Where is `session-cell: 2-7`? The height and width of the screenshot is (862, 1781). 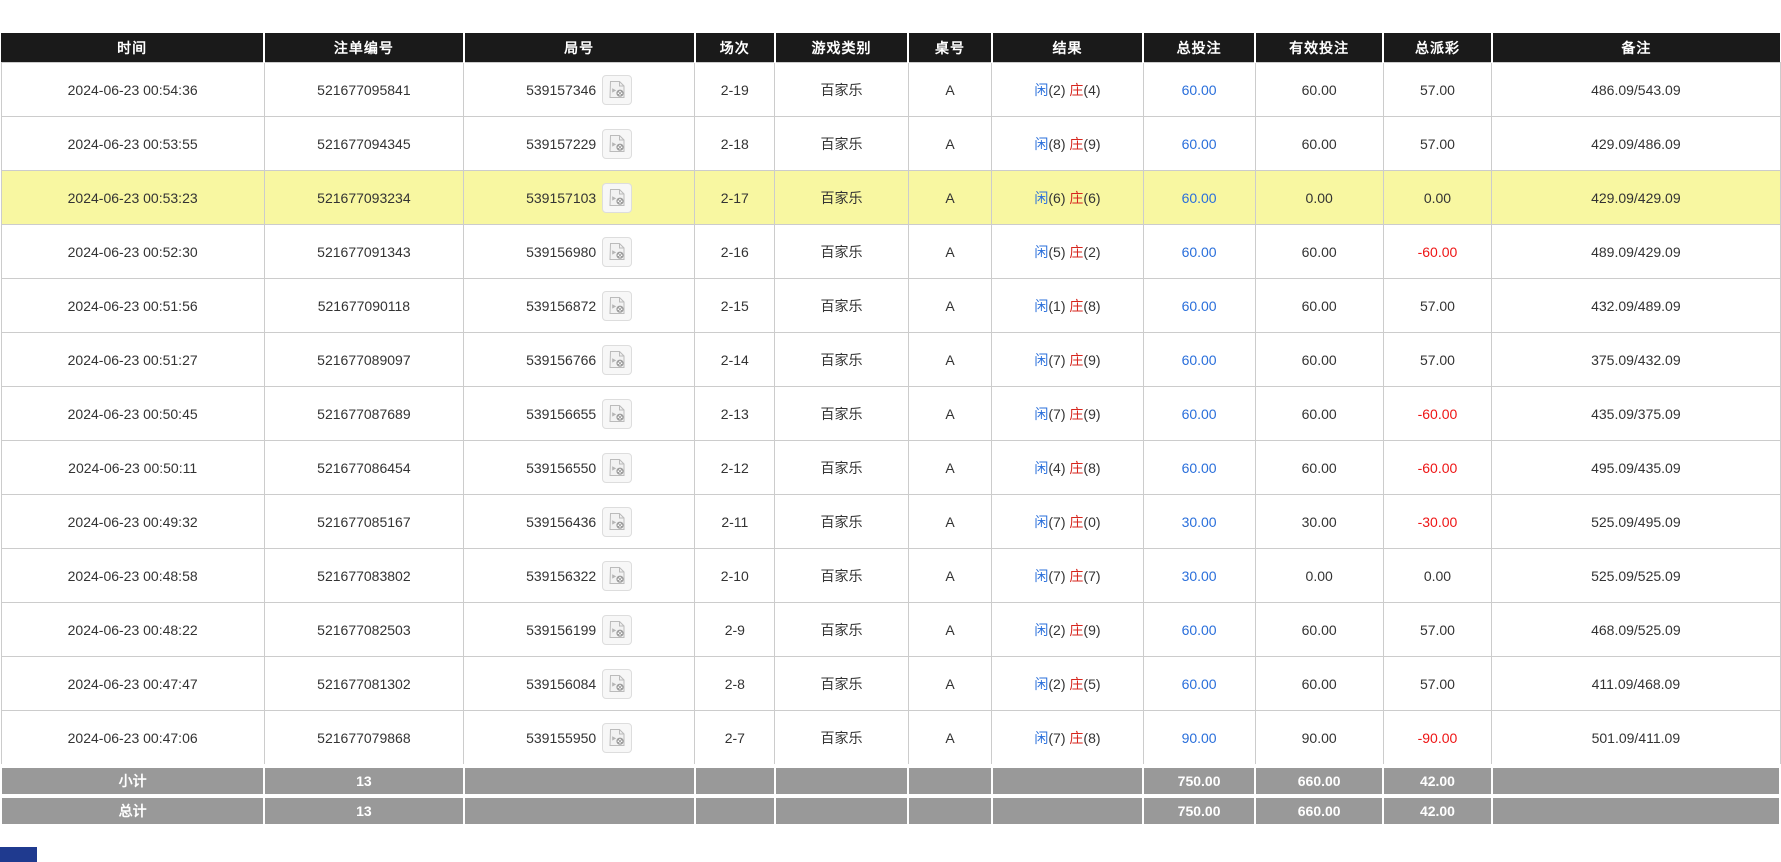 session-cell: 2-7 is located at coordinates (735, 738).